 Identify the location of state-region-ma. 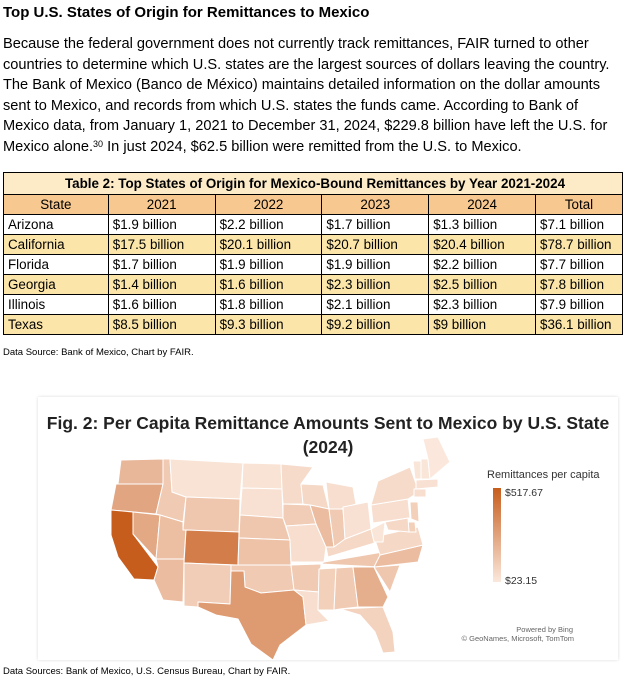
(427, 484).